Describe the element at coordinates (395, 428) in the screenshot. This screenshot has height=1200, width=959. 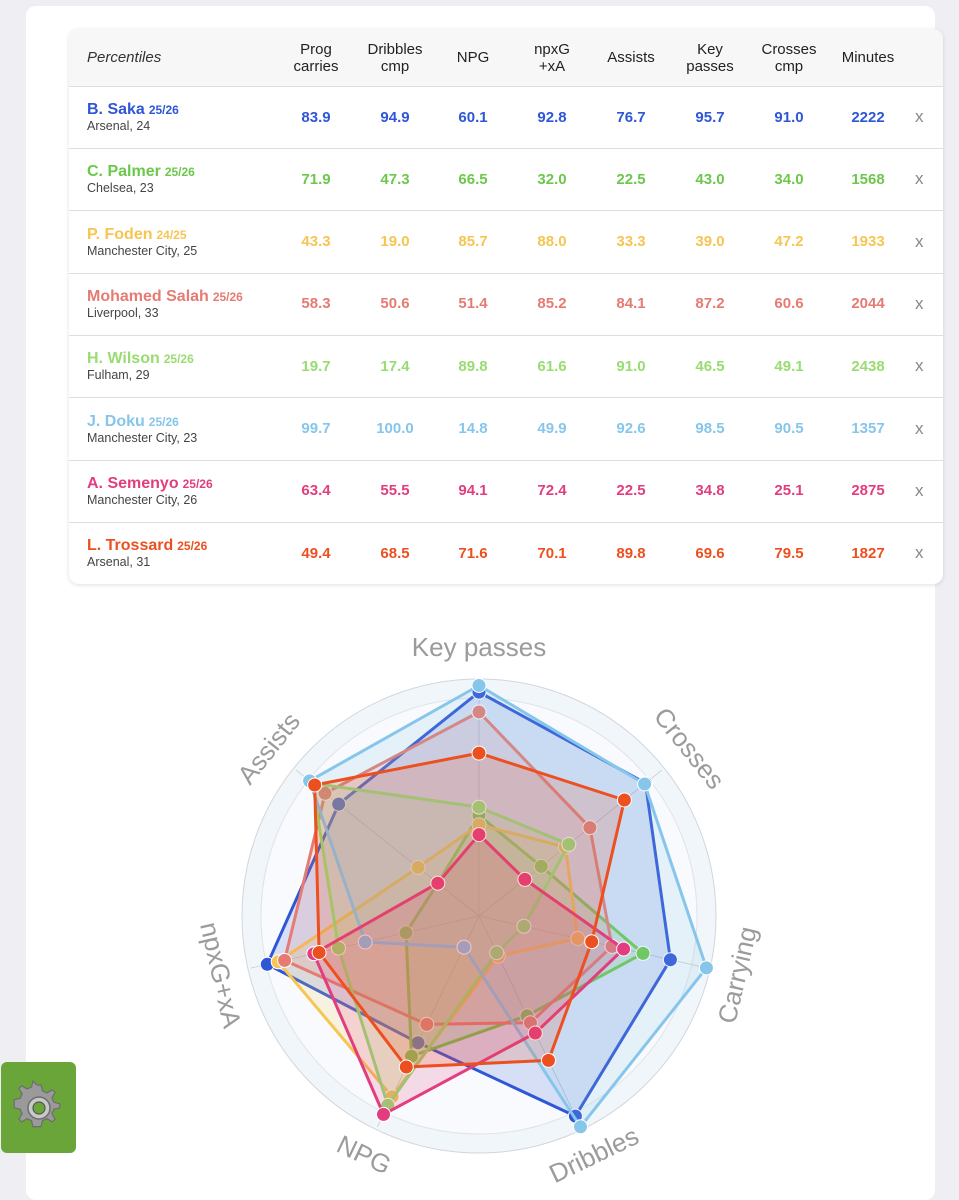
I see `stat-drib: 100.0` at that location.